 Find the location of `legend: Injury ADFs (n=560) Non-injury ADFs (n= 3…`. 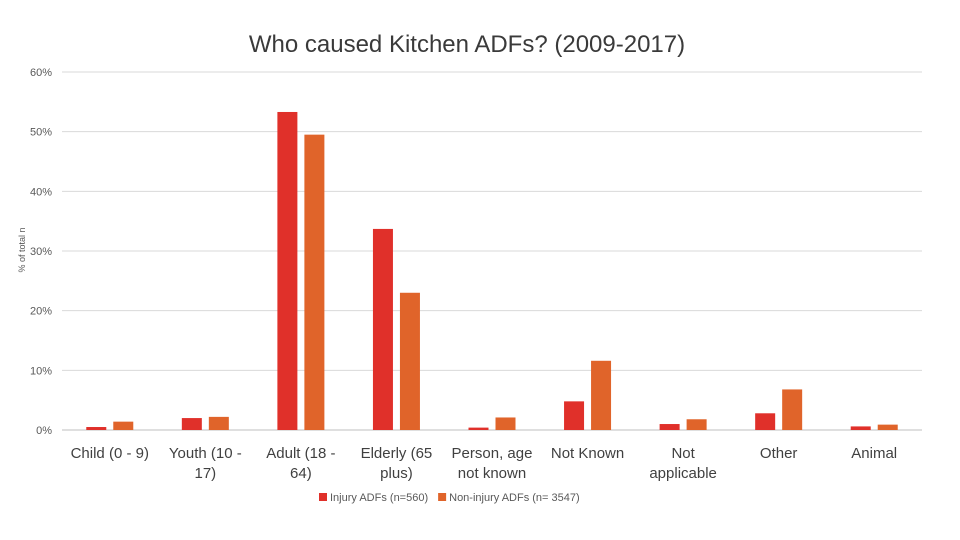

legend: Injury ADFs (n=560) Non-injury ADFs (n= 3… is located at coordinates (449, 498).